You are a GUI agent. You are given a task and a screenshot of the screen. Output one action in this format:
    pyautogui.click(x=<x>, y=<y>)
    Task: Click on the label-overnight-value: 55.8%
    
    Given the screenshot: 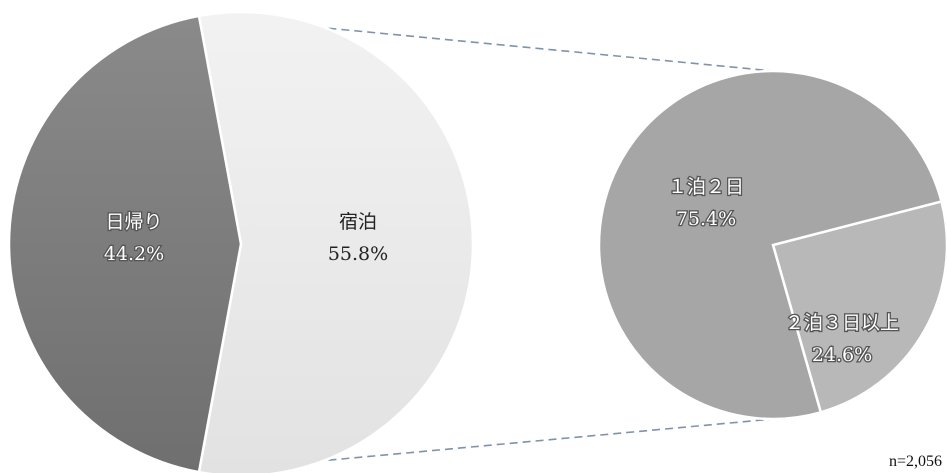 What is the action you would take?
    pyautogui.click(x=358, y=254)
    